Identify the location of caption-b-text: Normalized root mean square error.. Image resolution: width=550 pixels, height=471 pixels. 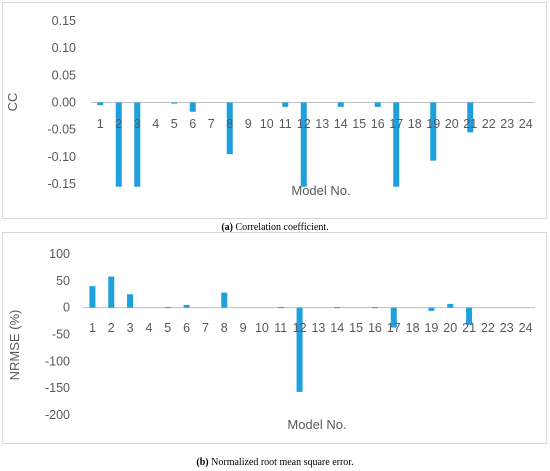
(282, 462).